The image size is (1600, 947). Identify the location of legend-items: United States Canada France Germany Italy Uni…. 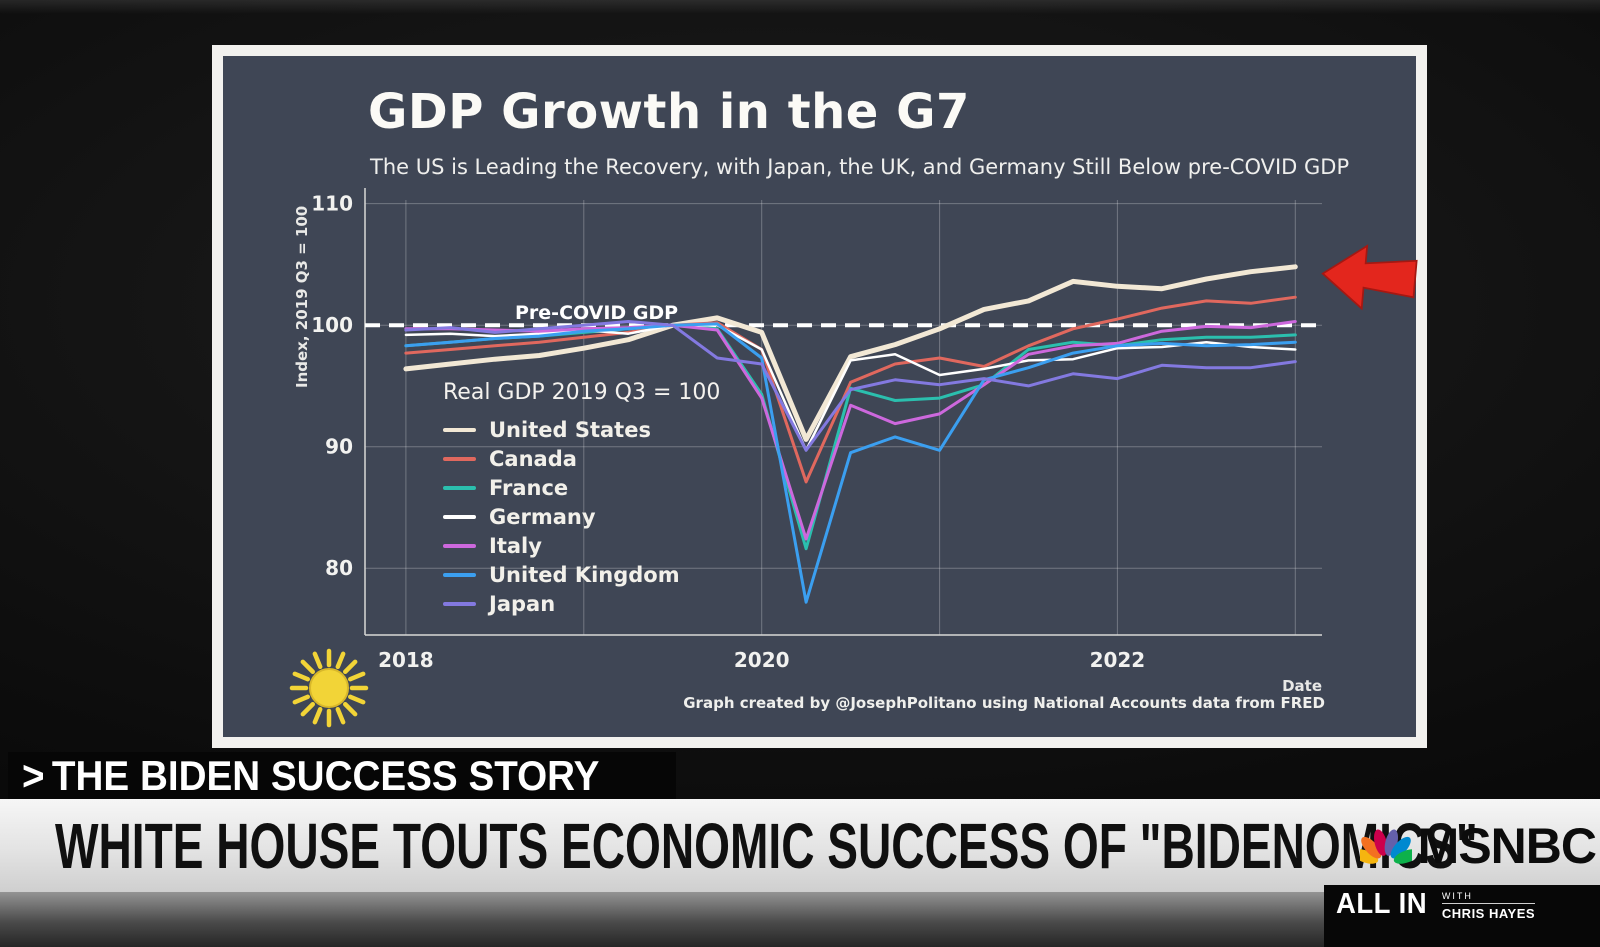
(608, 516).